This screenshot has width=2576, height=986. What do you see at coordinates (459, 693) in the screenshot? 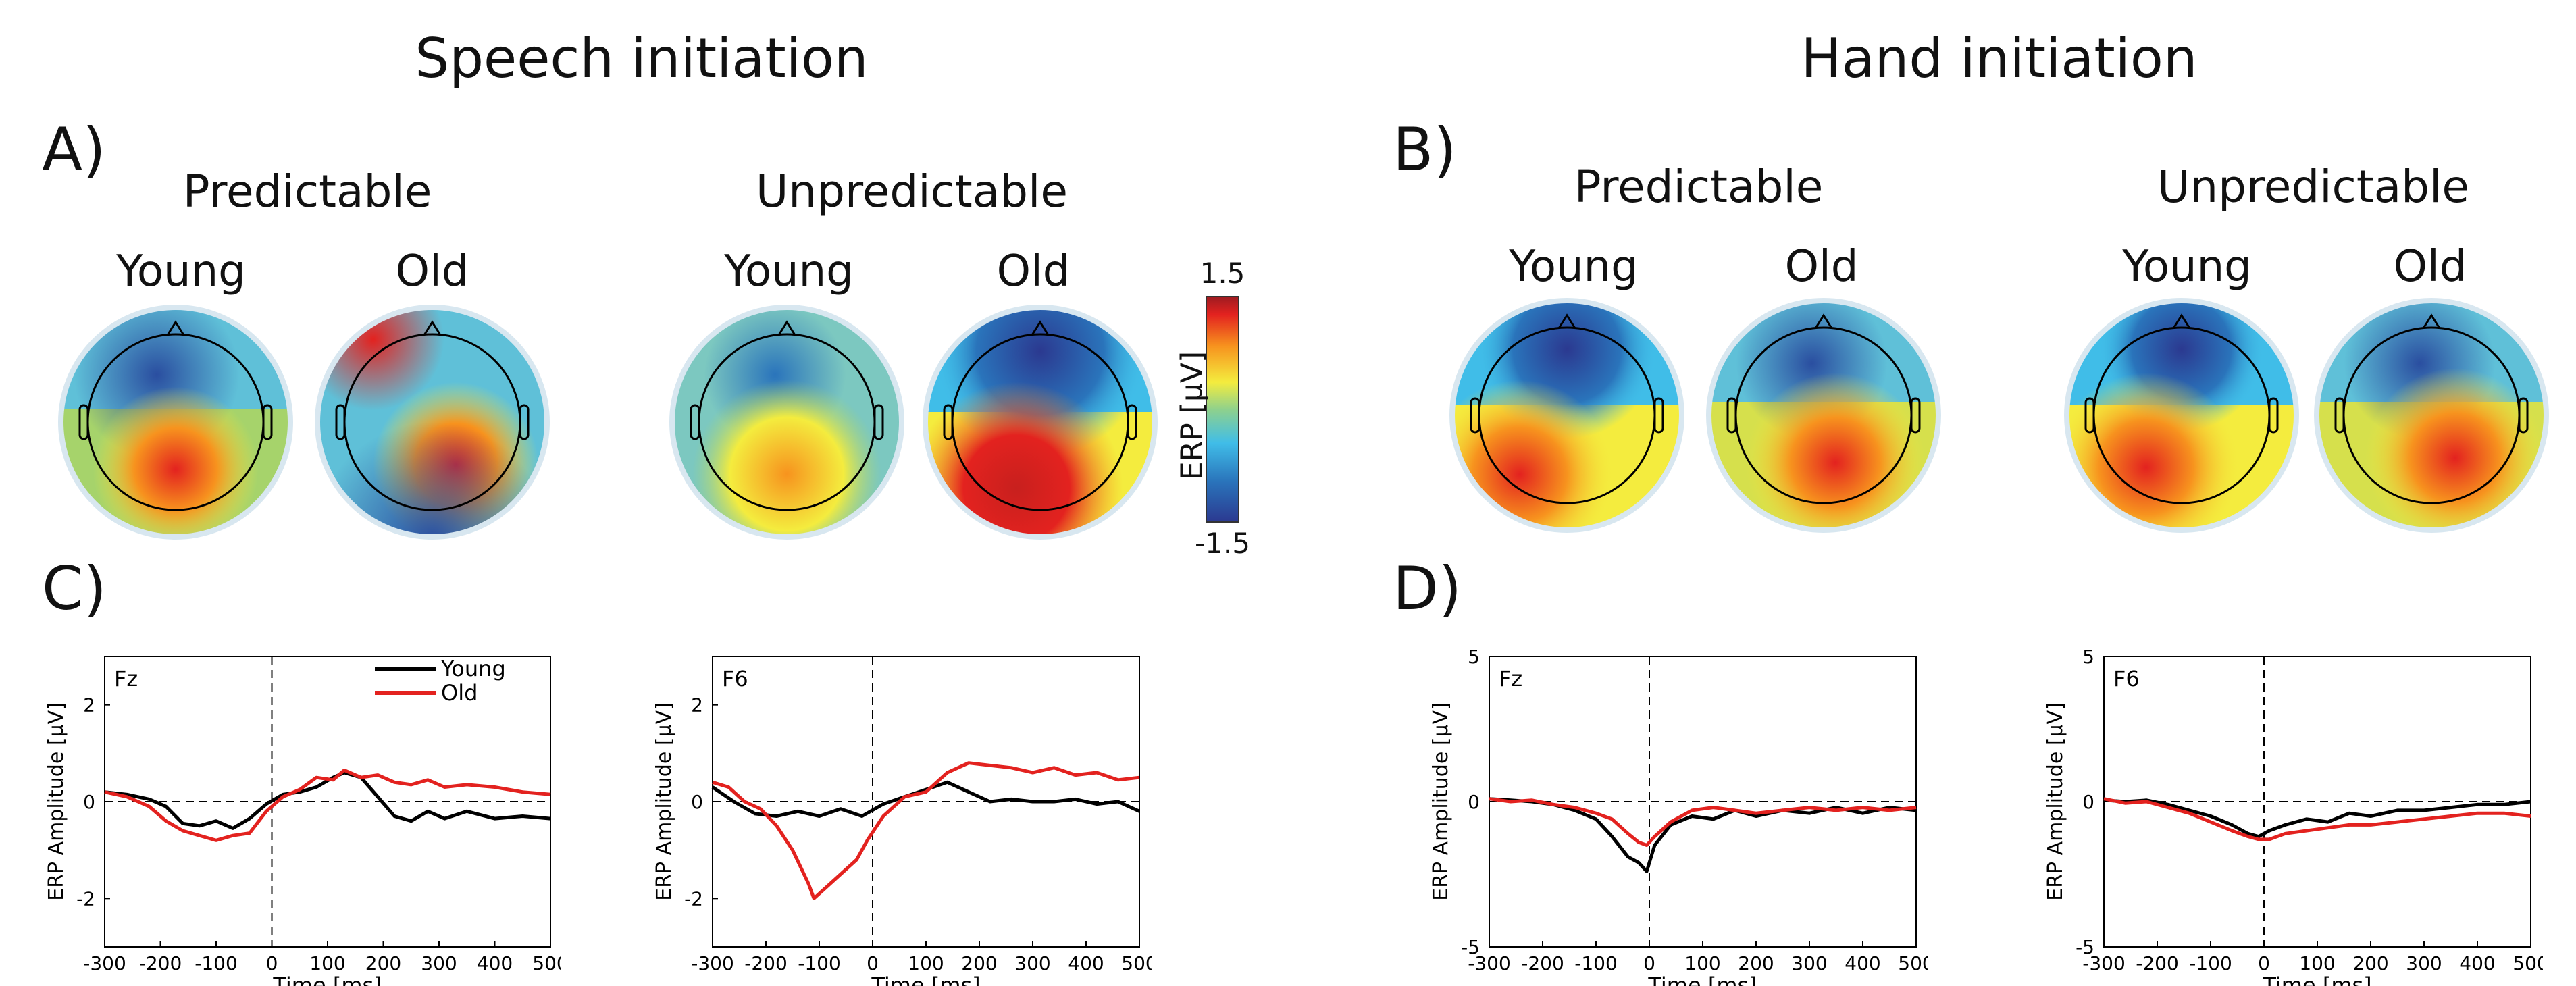
I see `legend-label-old: Old` at bounding box center [459, 693].